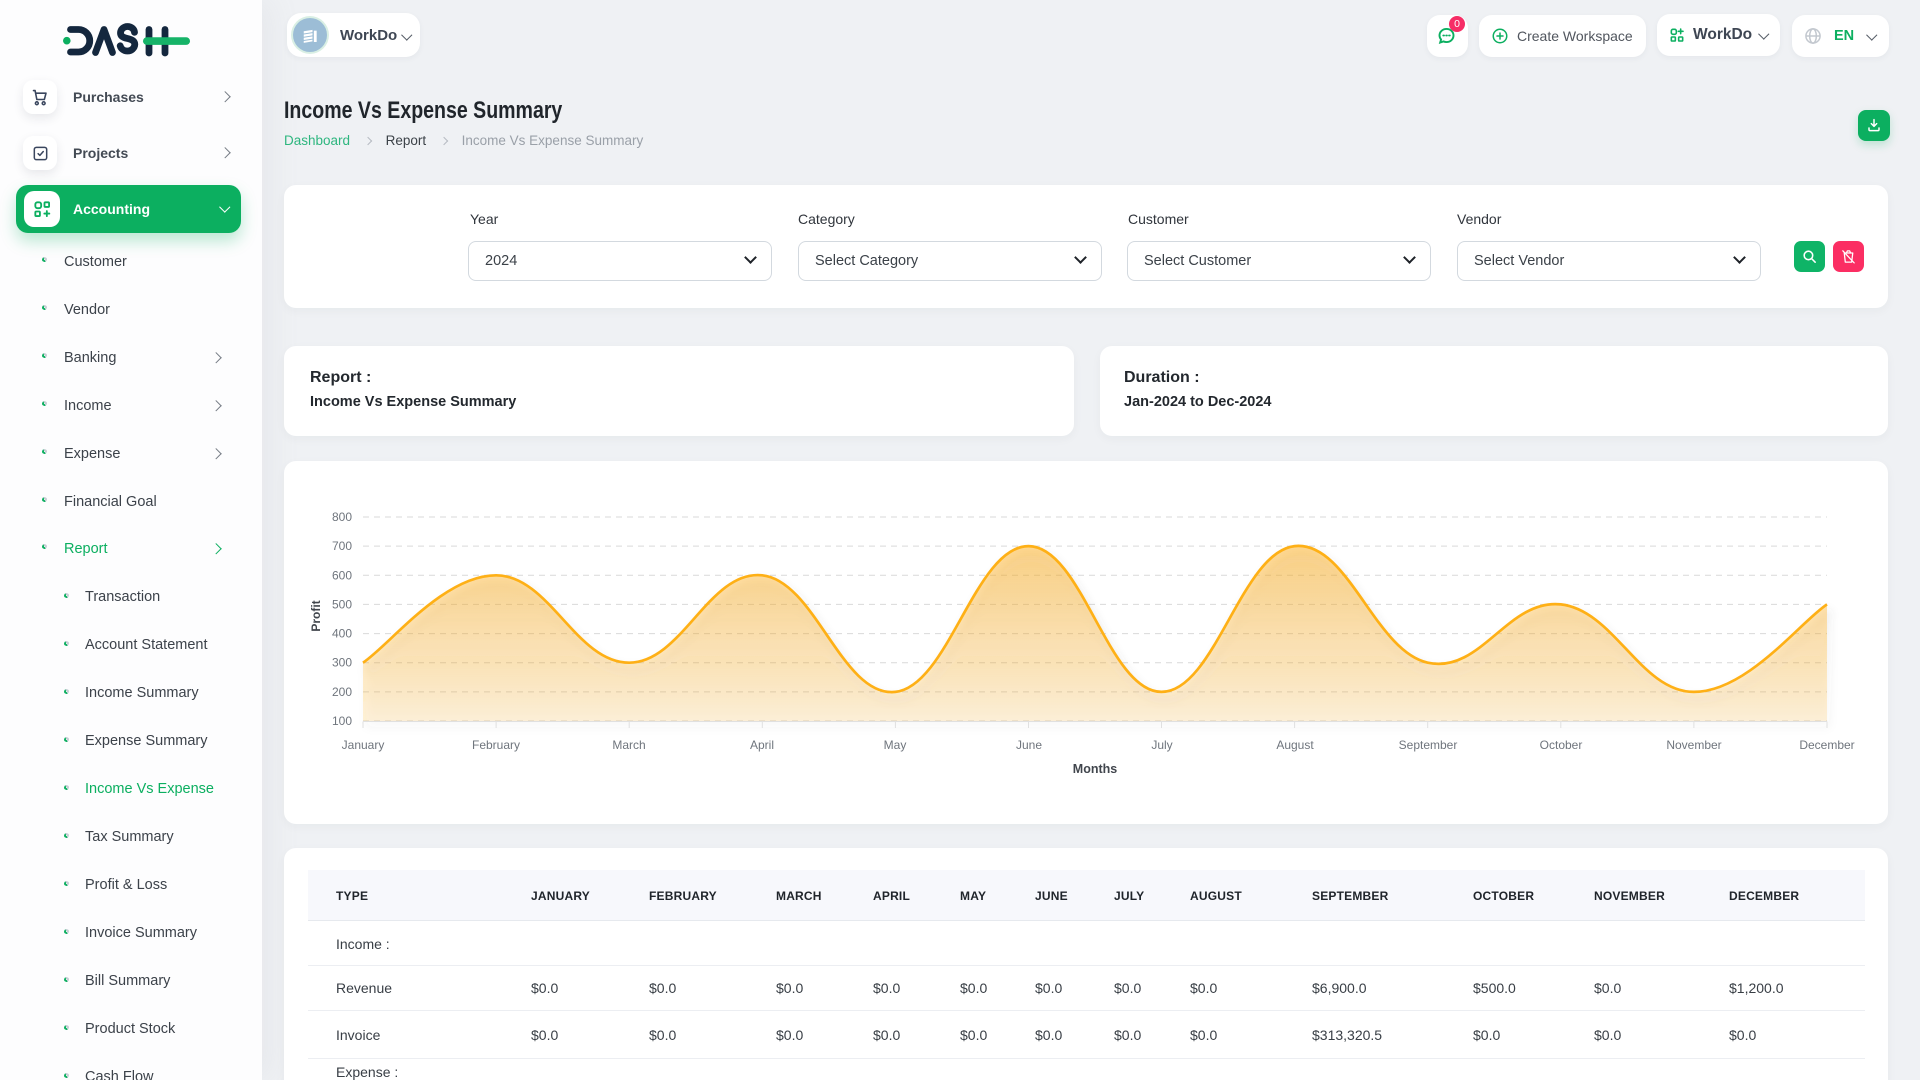 The image size is (1920, 1080). What do you see at coordinates (496, 745) in the screenshot?
I see `svg-text: February` at bounding box center [496, 745].